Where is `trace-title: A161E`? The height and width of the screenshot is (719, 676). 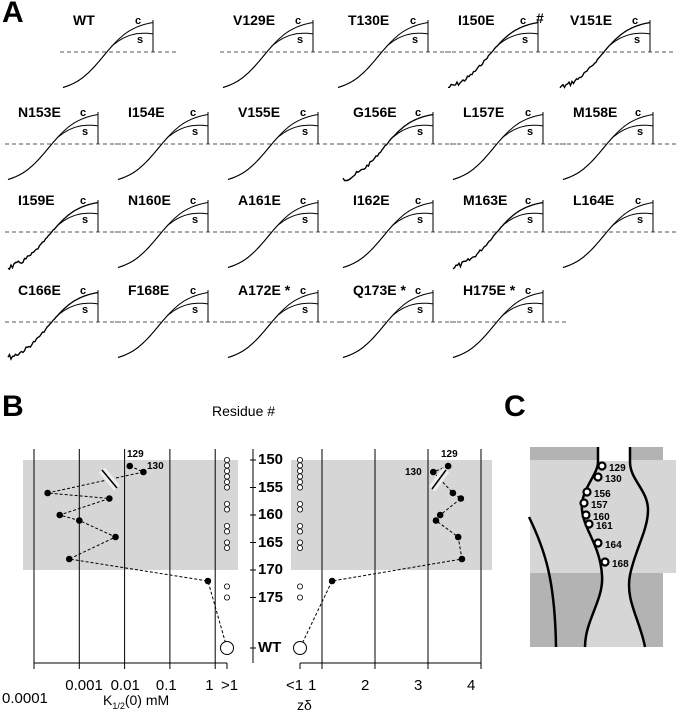 trace-title: A161E is located at coordinates (259, 200).